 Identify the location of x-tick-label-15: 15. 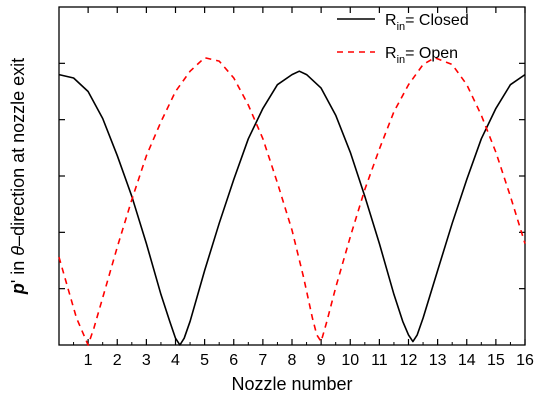
(496, 360).